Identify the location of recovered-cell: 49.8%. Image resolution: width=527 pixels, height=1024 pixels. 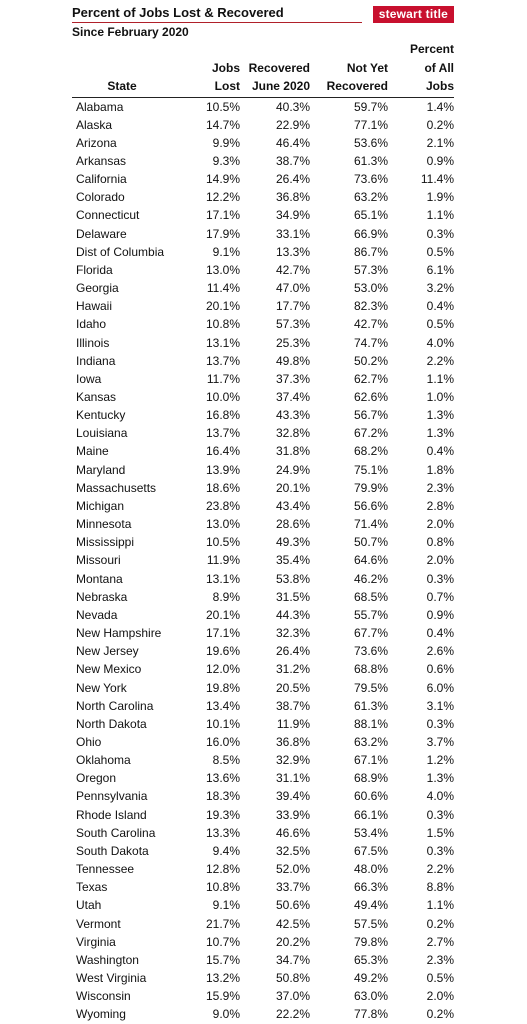
(292, 360).